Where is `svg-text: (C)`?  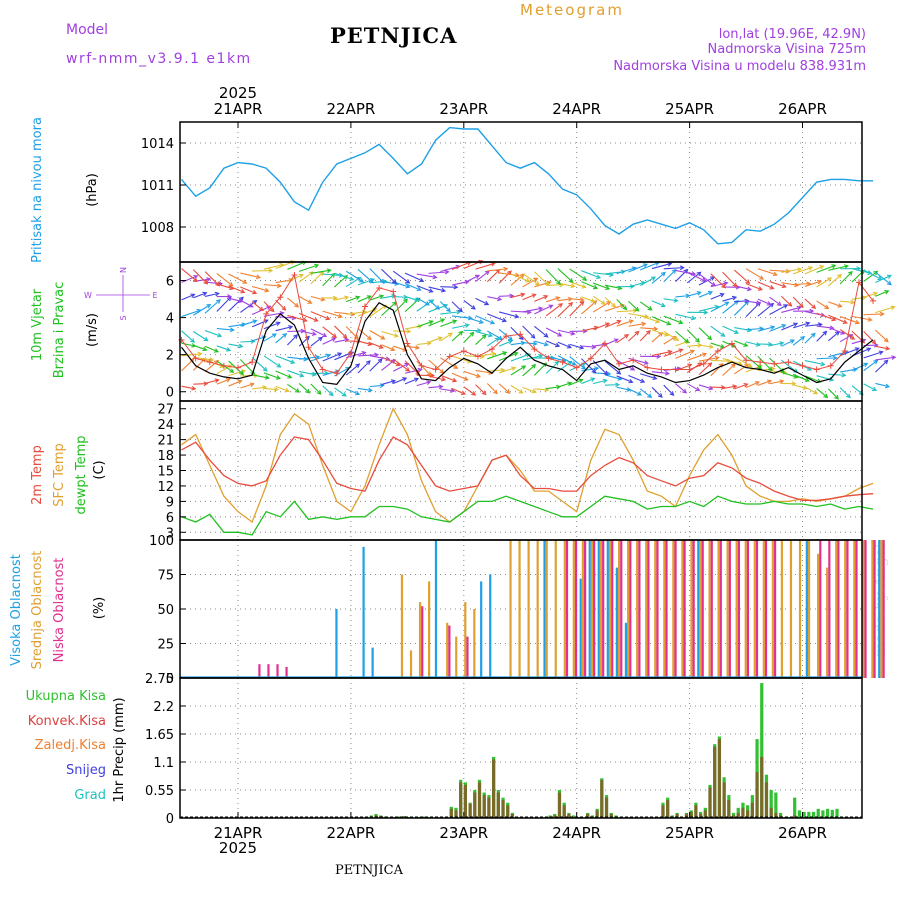 svg-text: (C) is located at coordinates (99, 469).